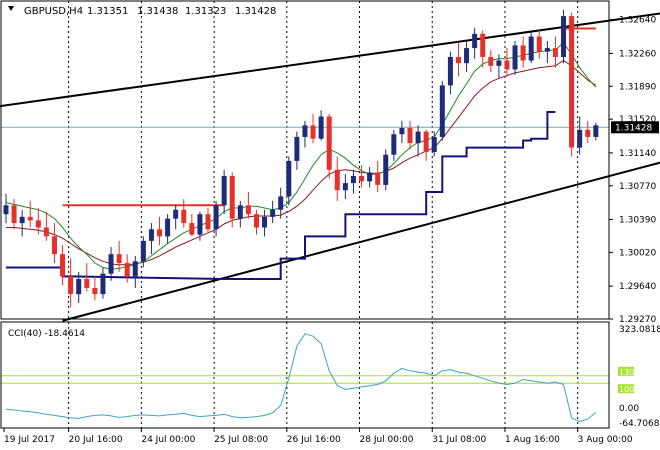 Image resolution: width=660 pixels, height=450 pixels. What do you see at coordinates (305, 379) in the screenshot?
I see `cci-levels` at bounding box center [305, 379].